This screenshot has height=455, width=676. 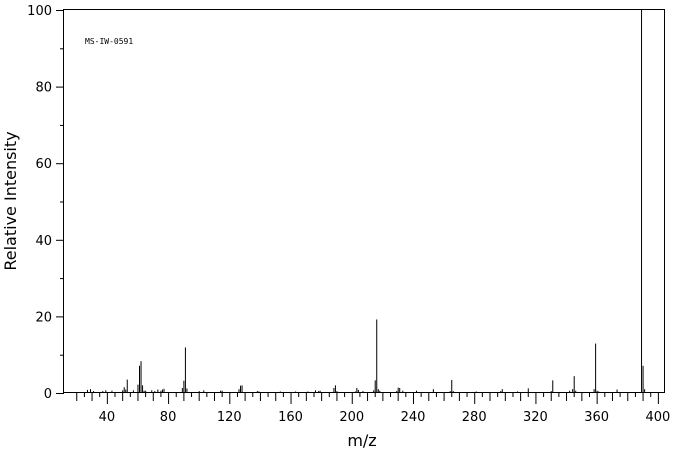 I want to click on x-axis-title: m/z, so click(x=361, y=440).